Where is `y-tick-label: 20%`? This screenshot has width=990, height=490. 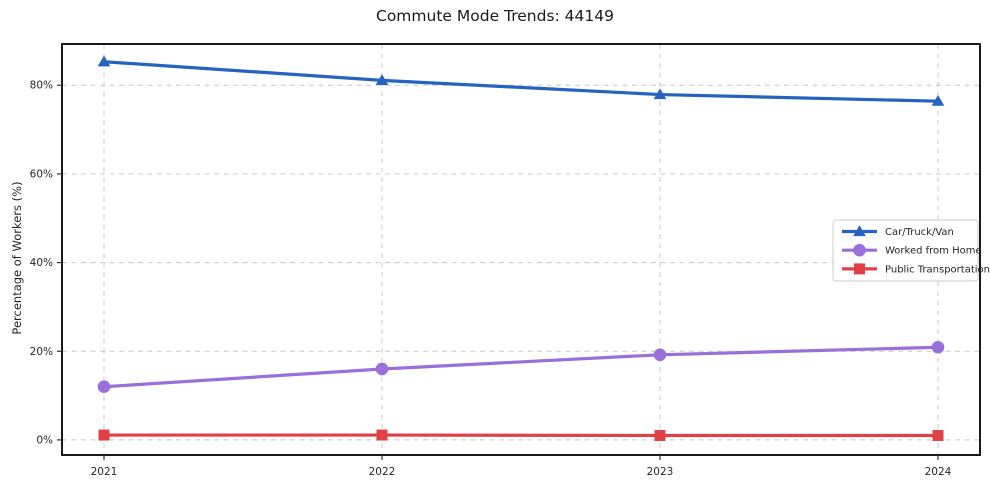
y-tick-label: 20% is located at coordinates (41, 352).